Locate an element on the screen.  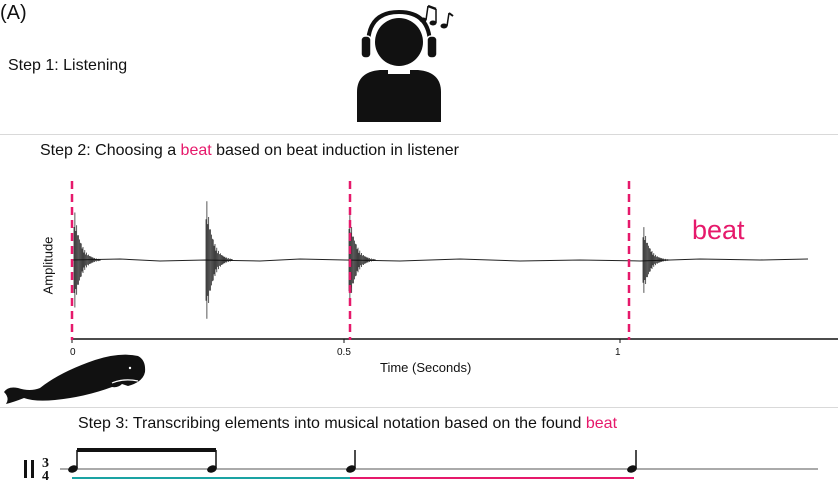
panel-label: (A) is located at coordinates (13, 13).